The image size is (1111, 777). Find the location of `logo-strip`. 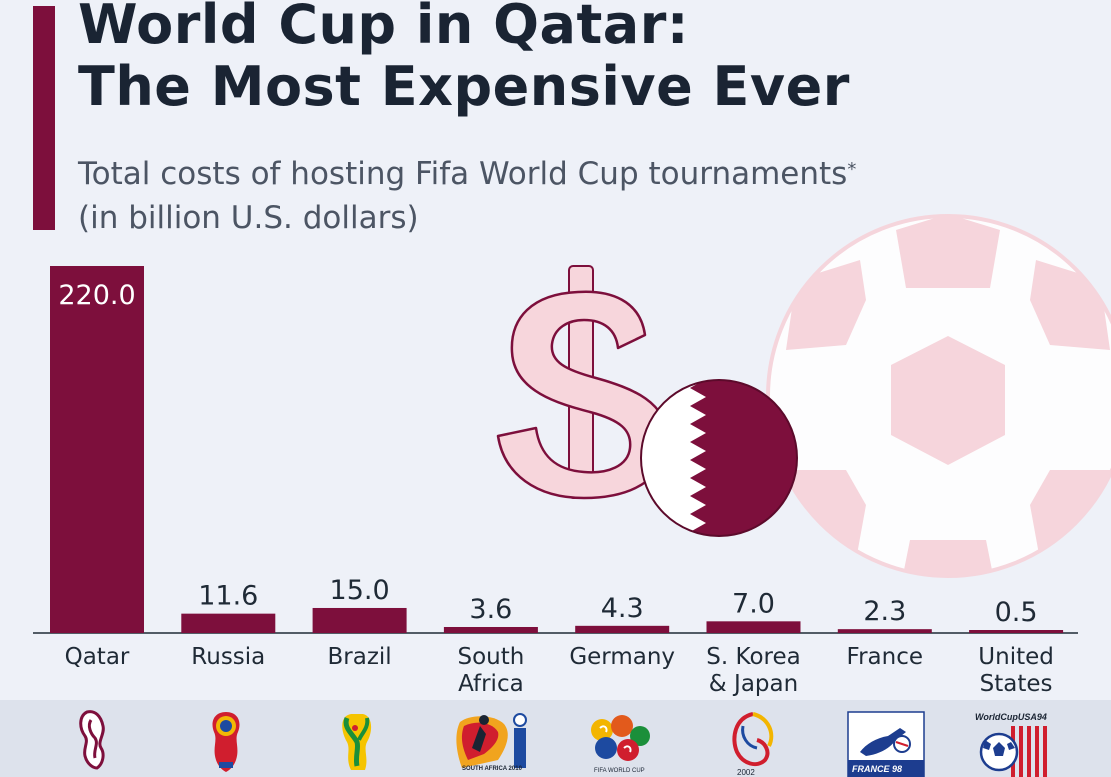

logo-strip is located at coordinates (555, 738).